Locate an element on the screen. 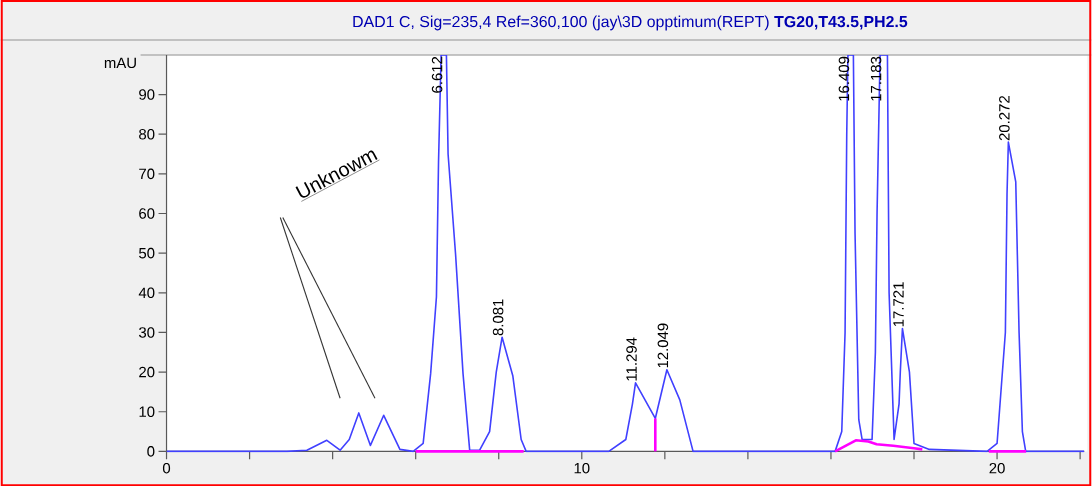 The width and height of the screenshot is (1092, 486). annotation: 6.612 is located at coordinates (437, 74).